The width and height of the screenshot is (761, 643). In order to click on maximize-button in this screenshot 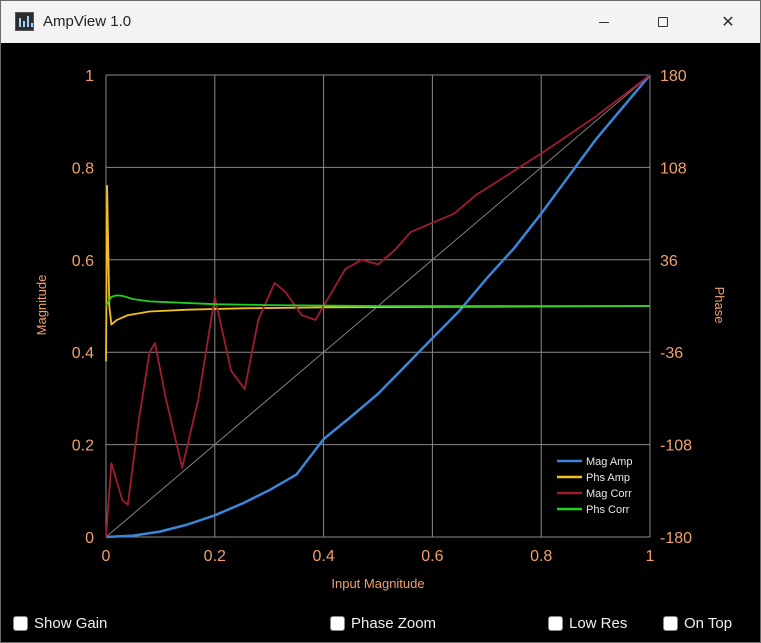, I will do `click(663, 22)`.